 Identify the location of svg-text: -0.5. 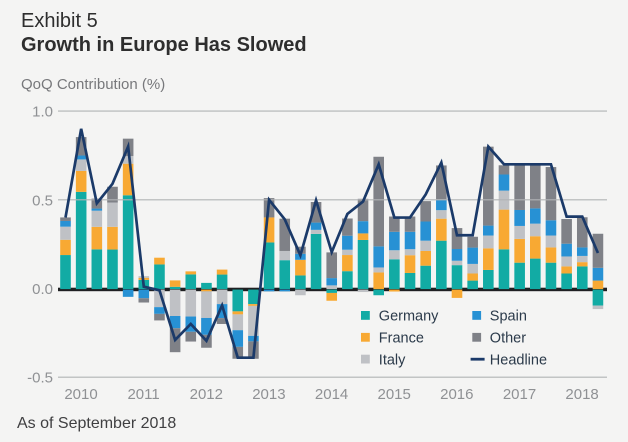
(40, 378).